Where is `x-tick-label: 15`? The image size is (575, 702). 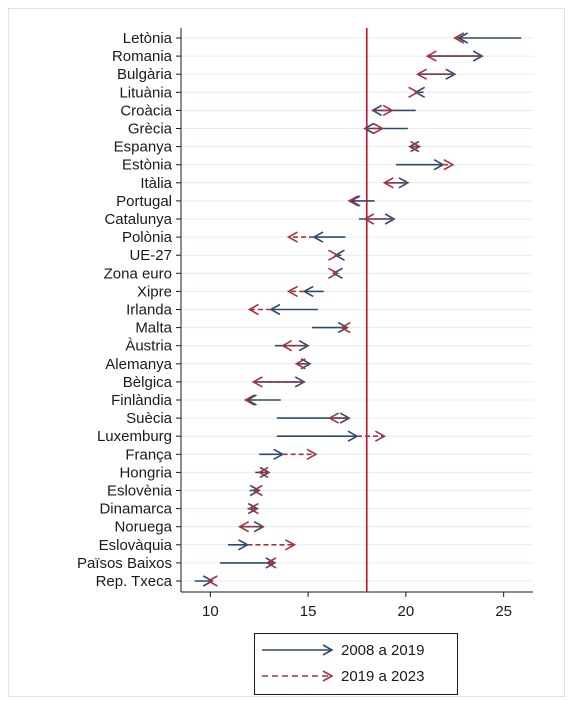 x-tick-label: 15 is located at coordinates (308, 611).